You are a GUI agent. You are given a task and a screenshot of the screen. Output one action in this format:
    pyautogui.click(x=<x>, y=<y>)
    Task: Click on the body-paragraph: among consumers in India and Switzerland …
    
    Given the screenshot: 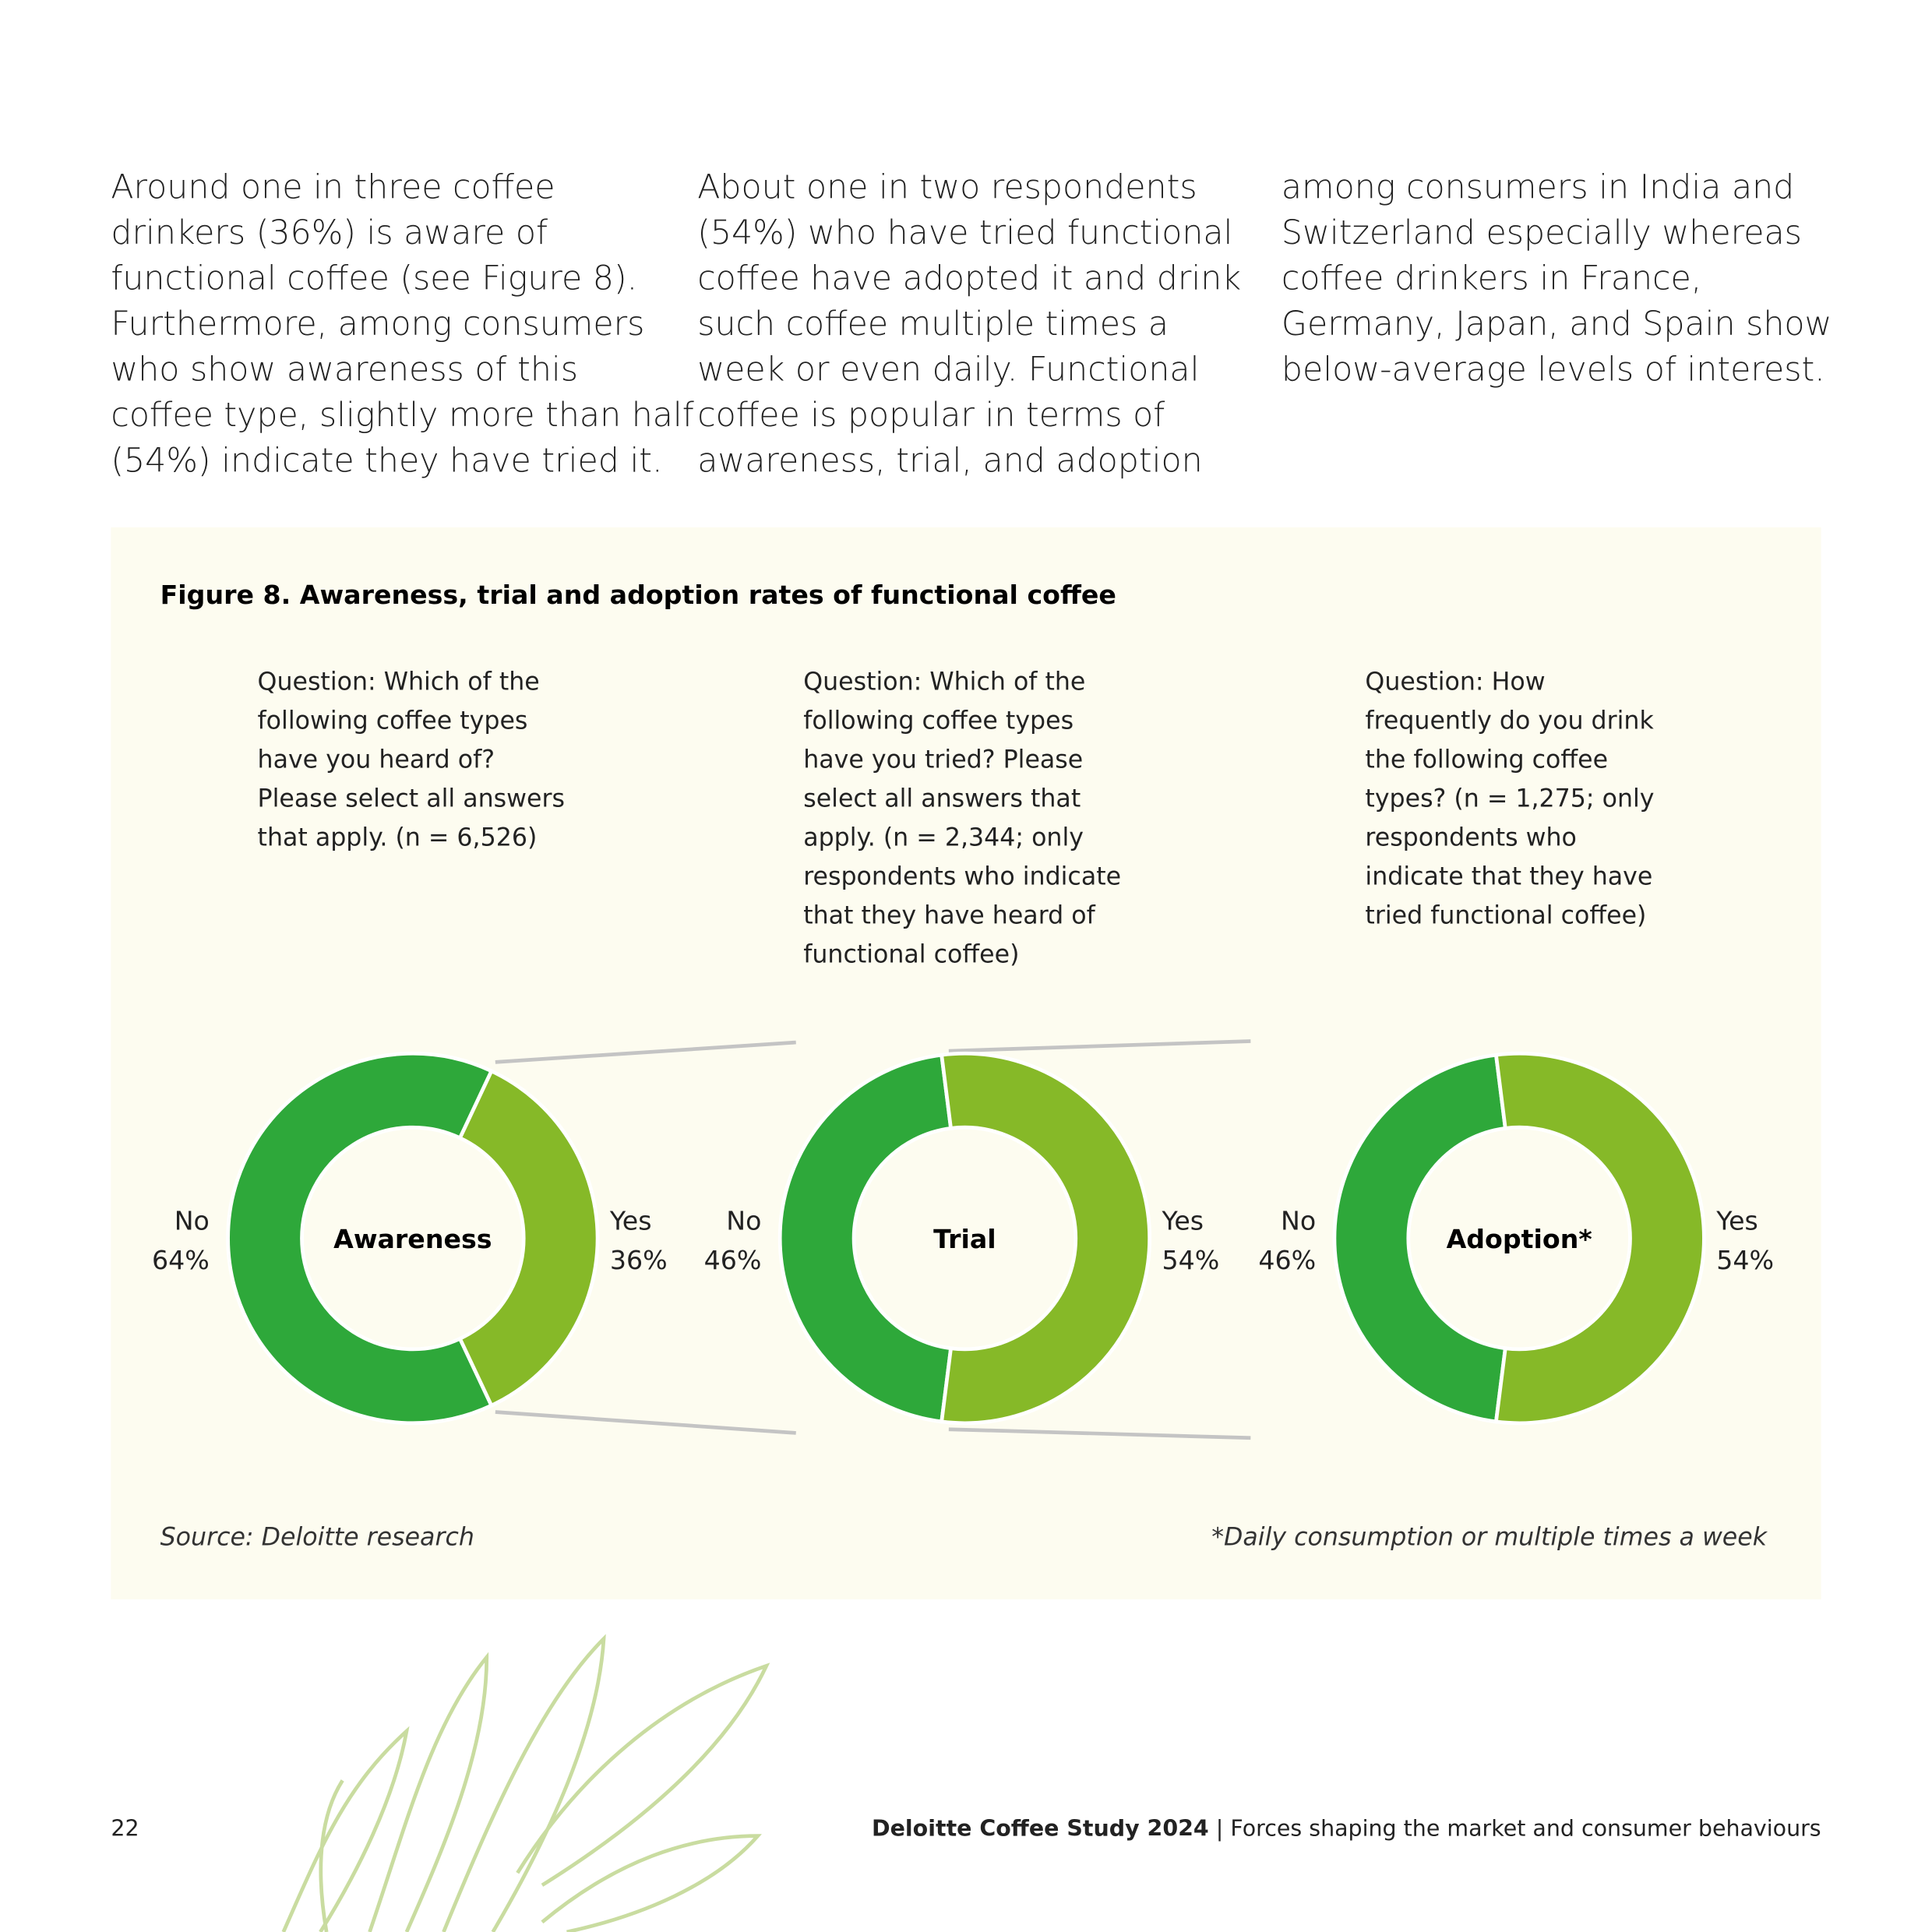 What is the action you would take?
    pyautogui.click(x=1557, y=279)
    